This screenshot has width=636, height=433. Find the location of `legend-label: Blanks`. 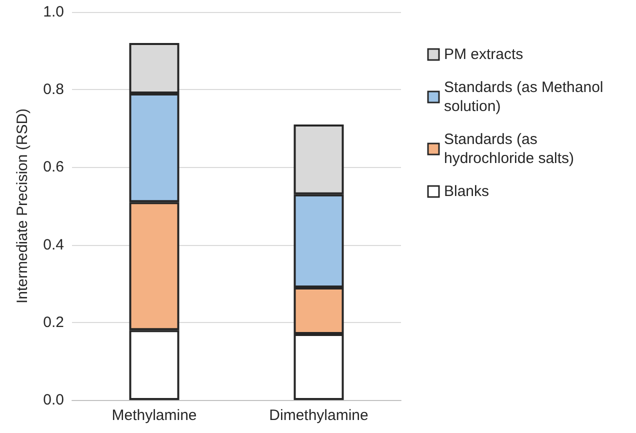

legend-label: Blanks is located at coordinates (467, 191).